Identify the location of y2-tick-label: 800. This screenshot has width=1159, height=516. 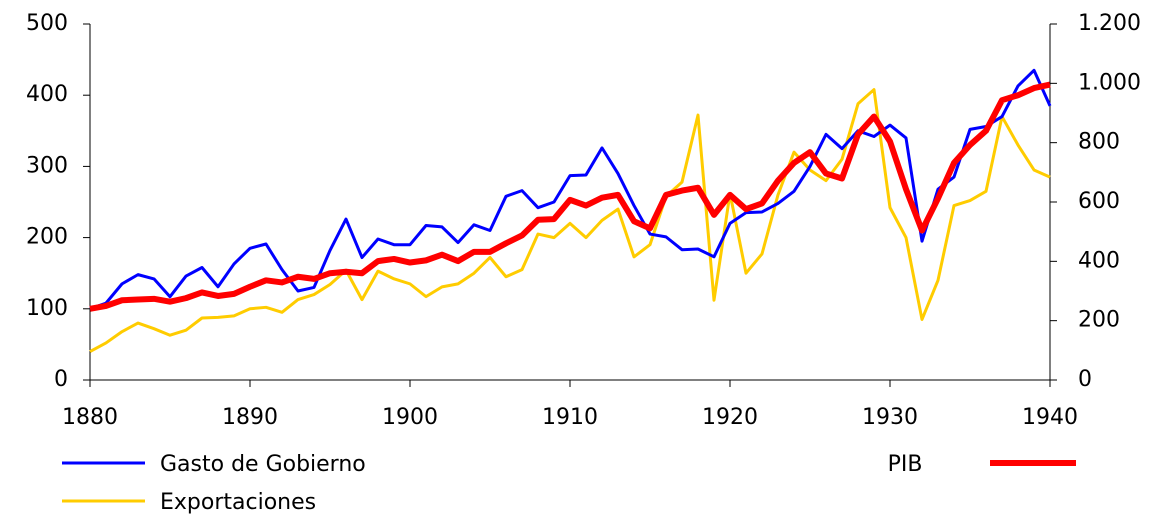
(1099, 142).